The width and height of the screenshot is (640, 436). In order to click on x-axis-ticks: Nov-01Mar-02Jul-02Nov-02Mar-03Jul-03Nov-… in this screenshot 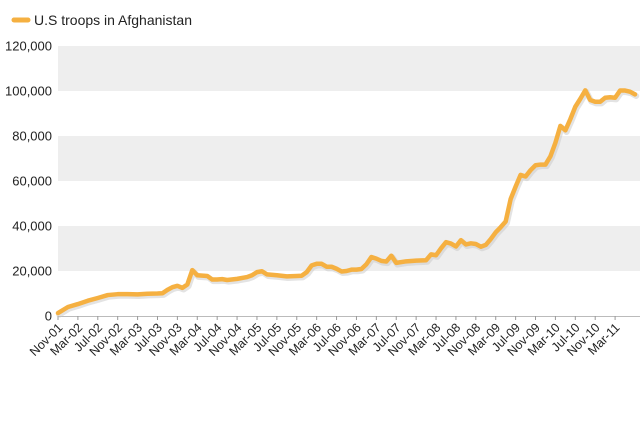, I will do `click(325, 337)`.